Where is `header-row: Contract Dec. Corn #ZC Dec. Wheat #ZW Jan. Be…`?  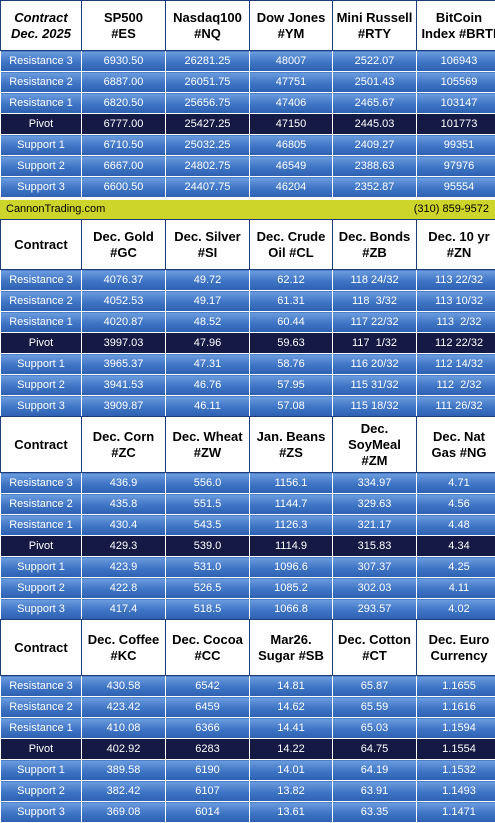 header-row: Contract Dec. Corn #ZC Dec. Wheat #ZW Jan. Be… is located at coordinates (247, 444).